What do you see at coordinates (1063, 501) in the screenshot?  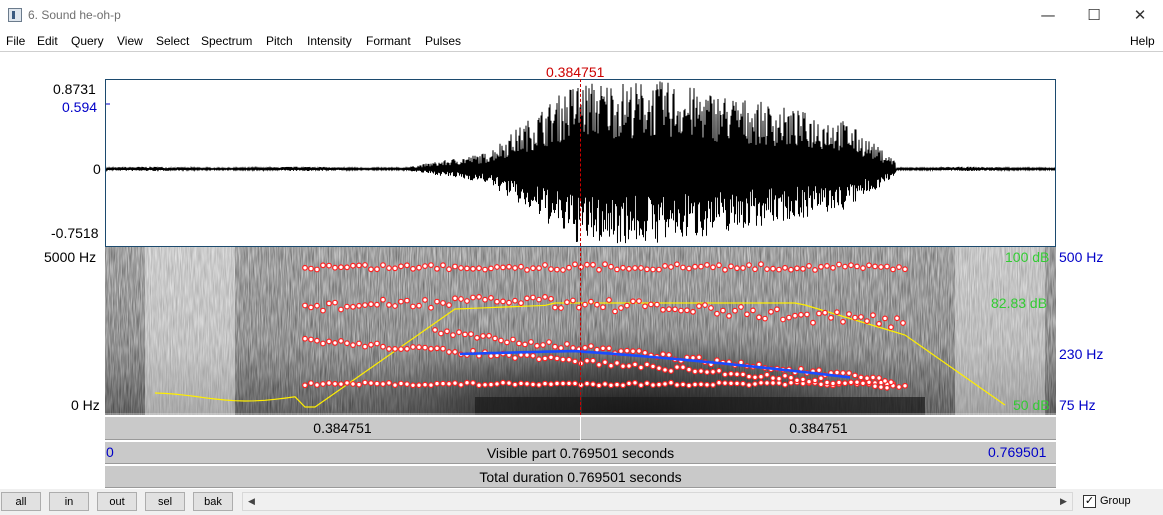 I see `scroll-right-icon: ▶` at bounding box center [1063, 501].